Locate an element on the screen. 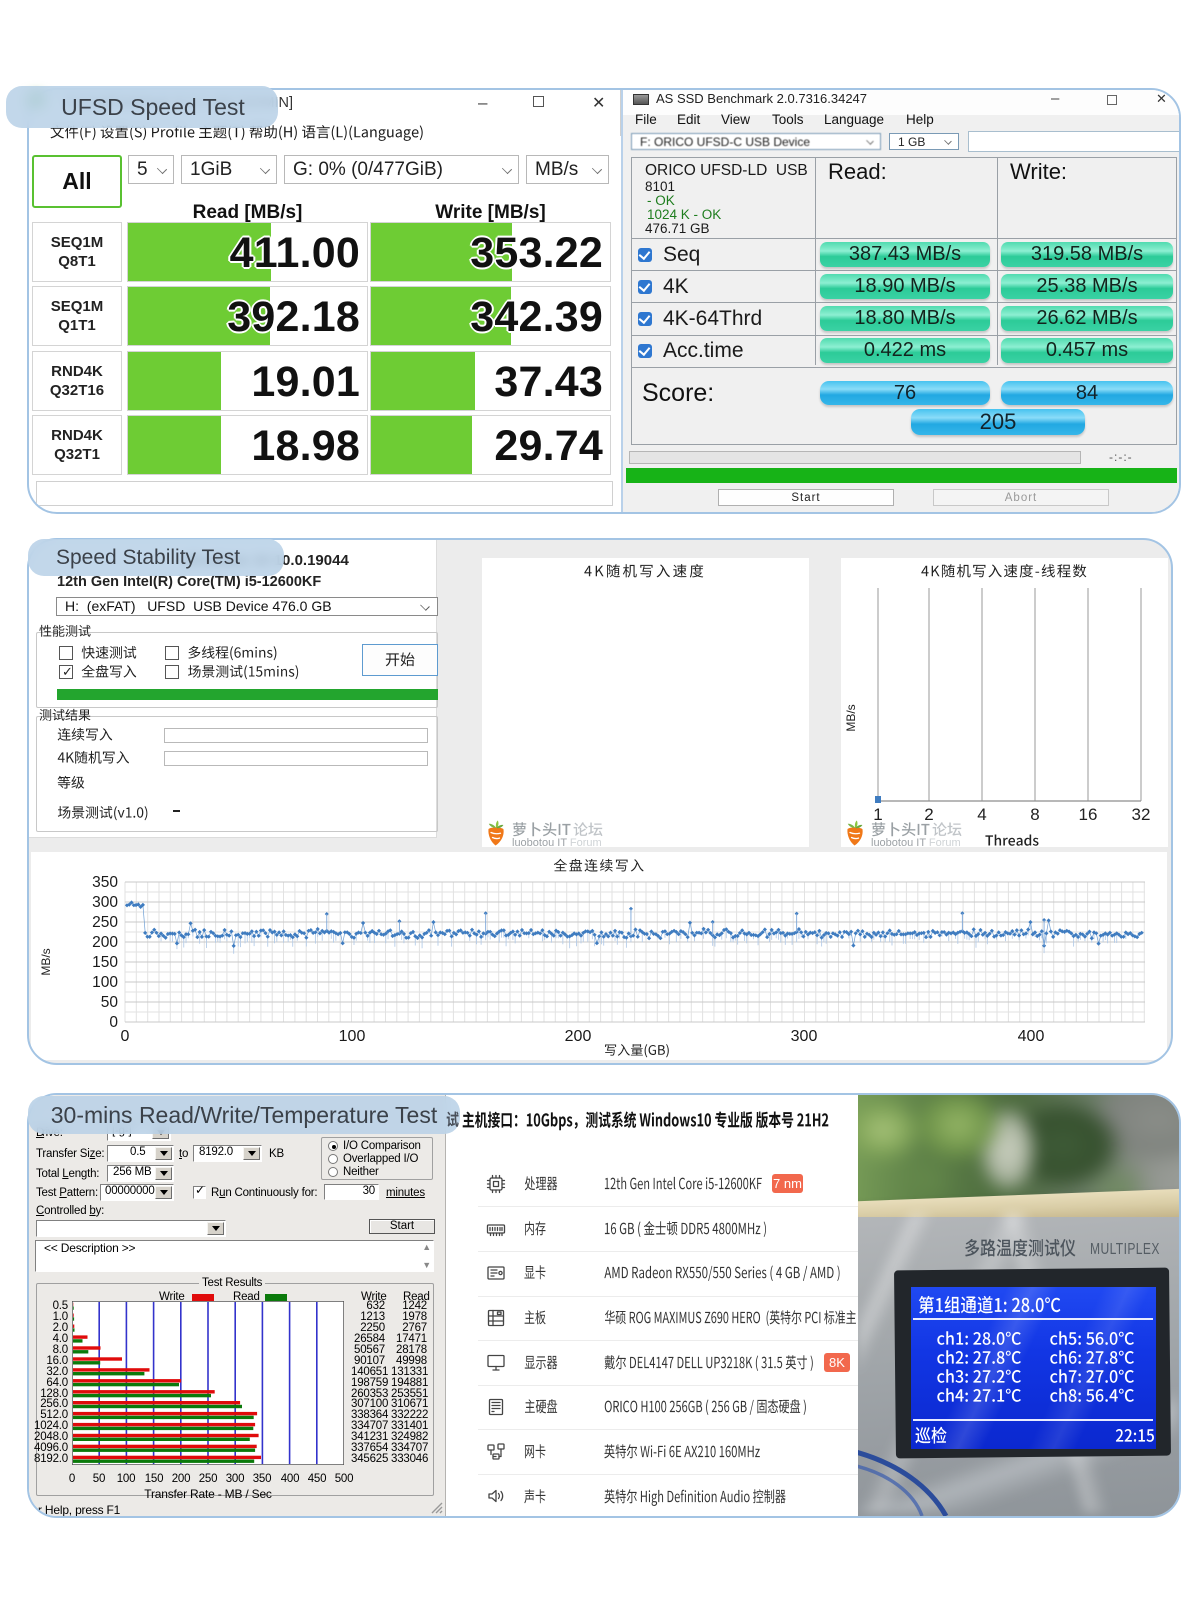 This screenshot has width=1200, height=1600. svg-text: 1 is located at coordinates (877, 814).